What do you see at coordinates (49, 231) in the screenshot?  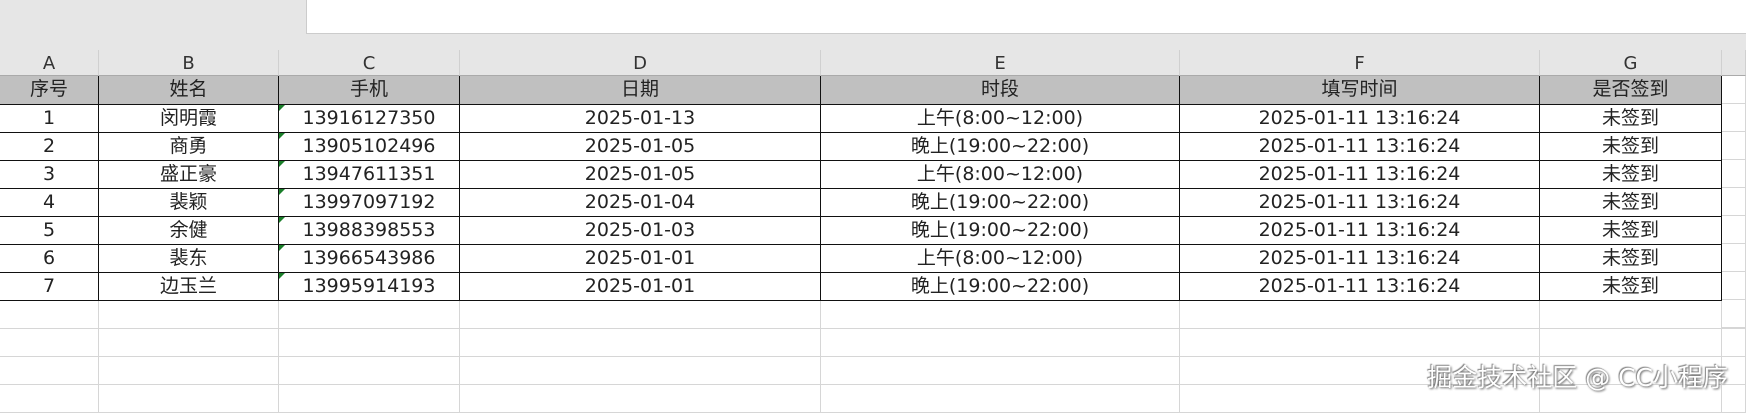 I see `table-cell: 5` at bounding box center [49, 231].